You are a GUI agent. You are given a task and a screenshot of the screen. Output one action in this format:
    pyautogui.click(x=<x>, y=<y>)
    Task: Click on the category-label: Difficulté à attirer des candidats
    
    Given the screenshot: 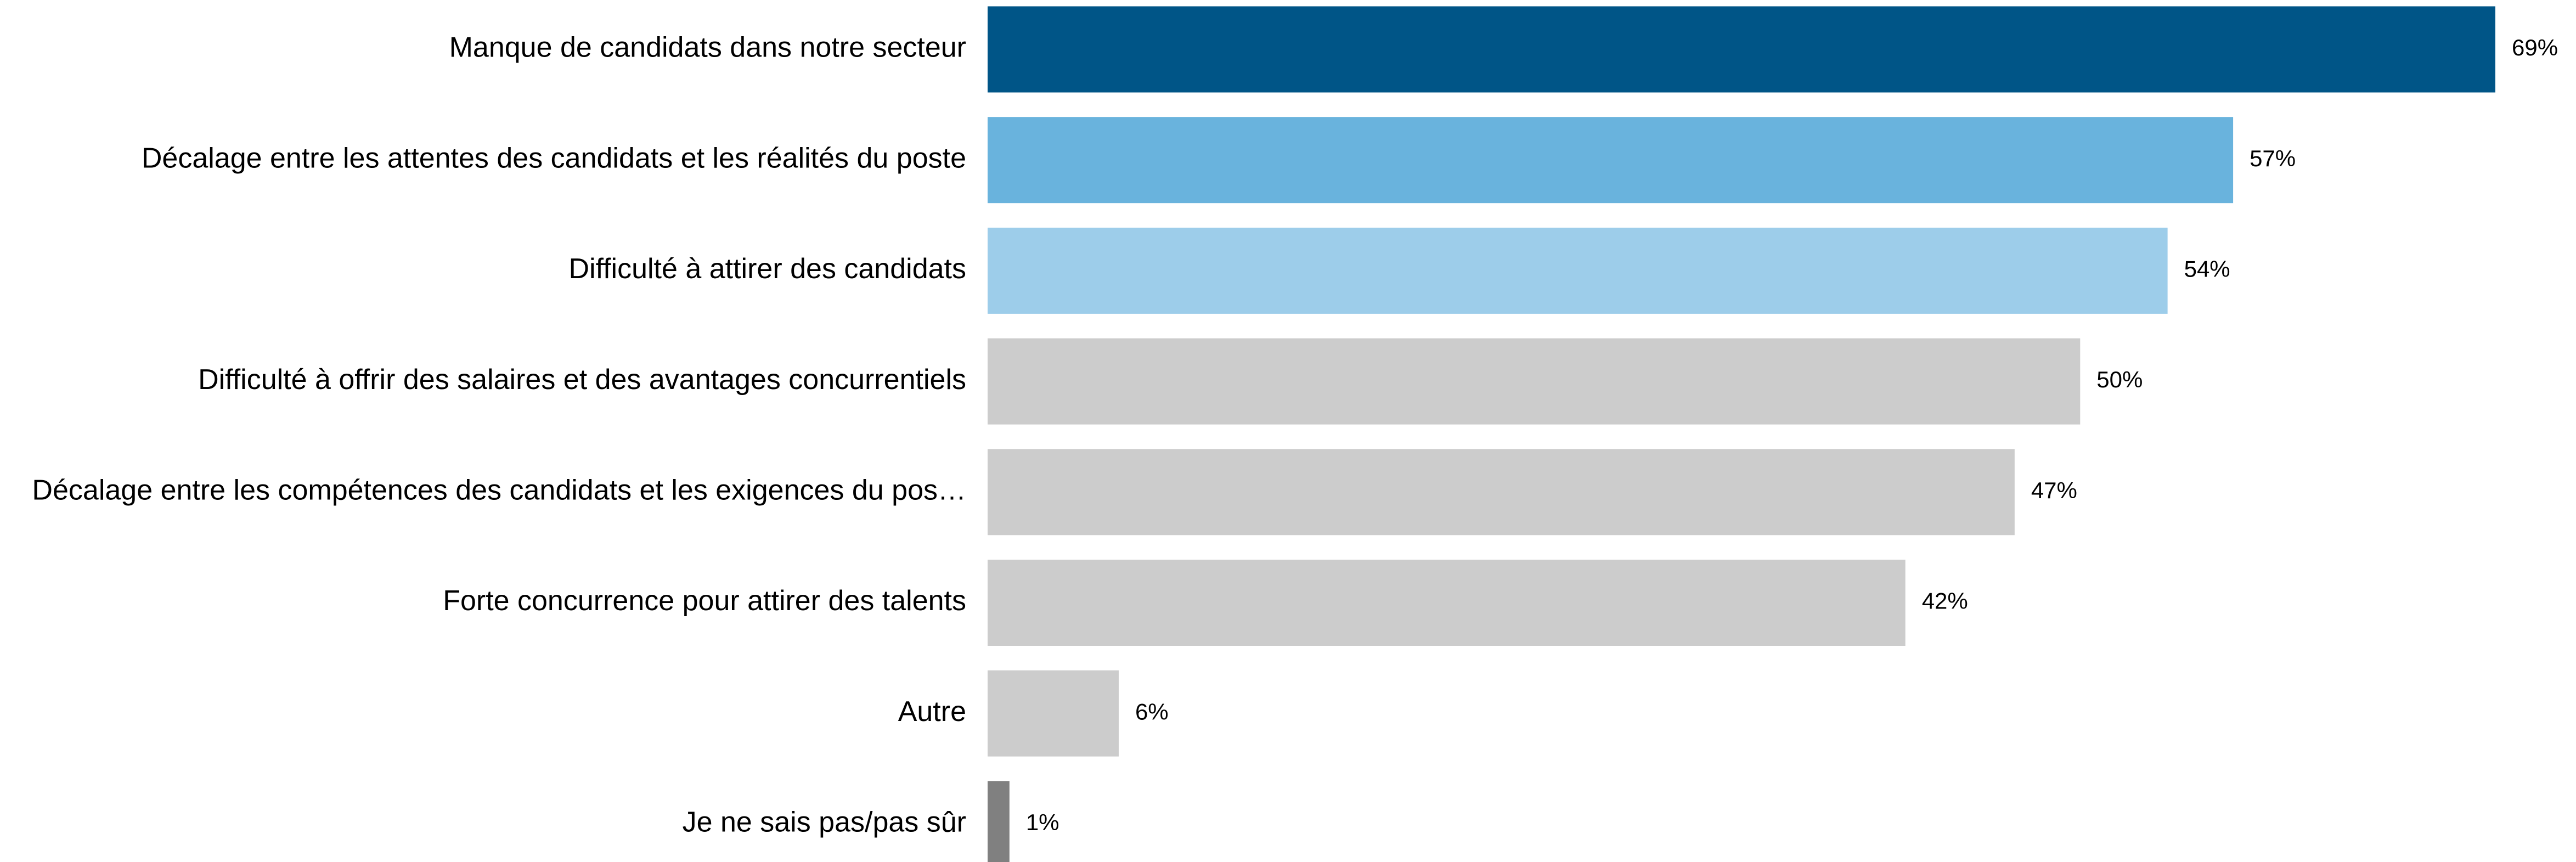 What is the action you would take?
    pyautogui.click(x=767, y=269)
    